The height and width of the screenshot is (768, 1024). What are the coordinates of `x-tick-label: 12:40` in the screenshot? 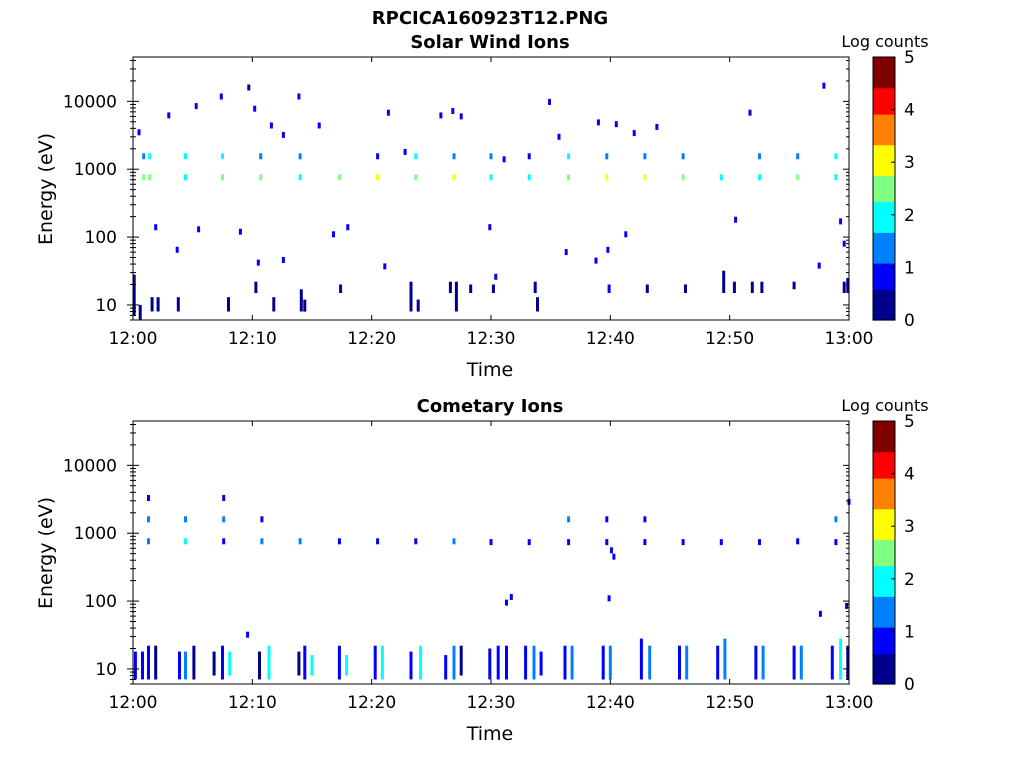 It's located at (610, 703).